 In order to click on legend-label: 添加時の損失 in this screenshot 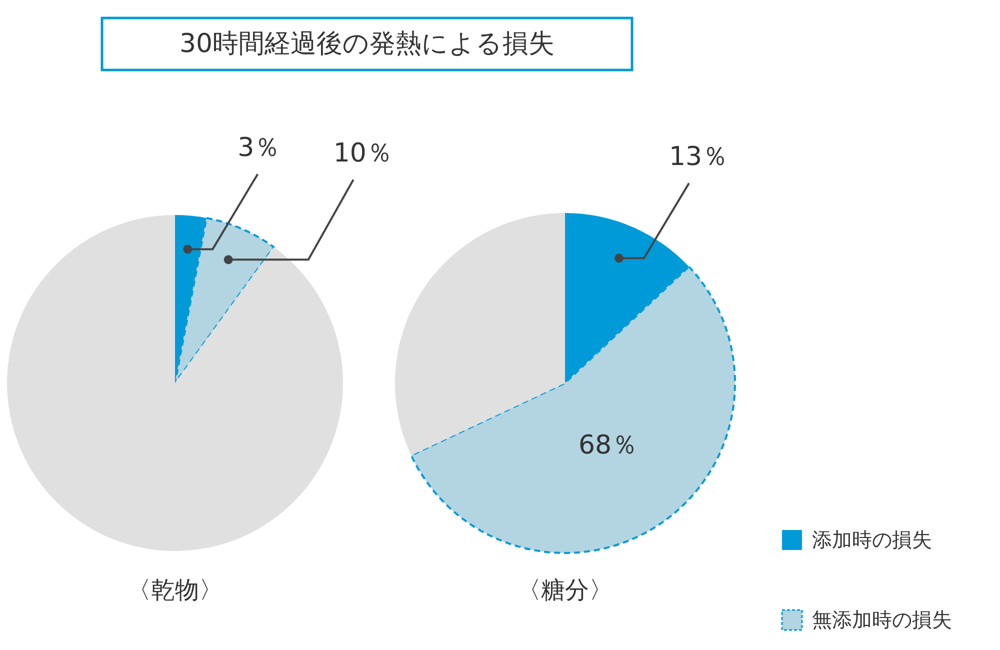, I will do `click(872, 539)`.